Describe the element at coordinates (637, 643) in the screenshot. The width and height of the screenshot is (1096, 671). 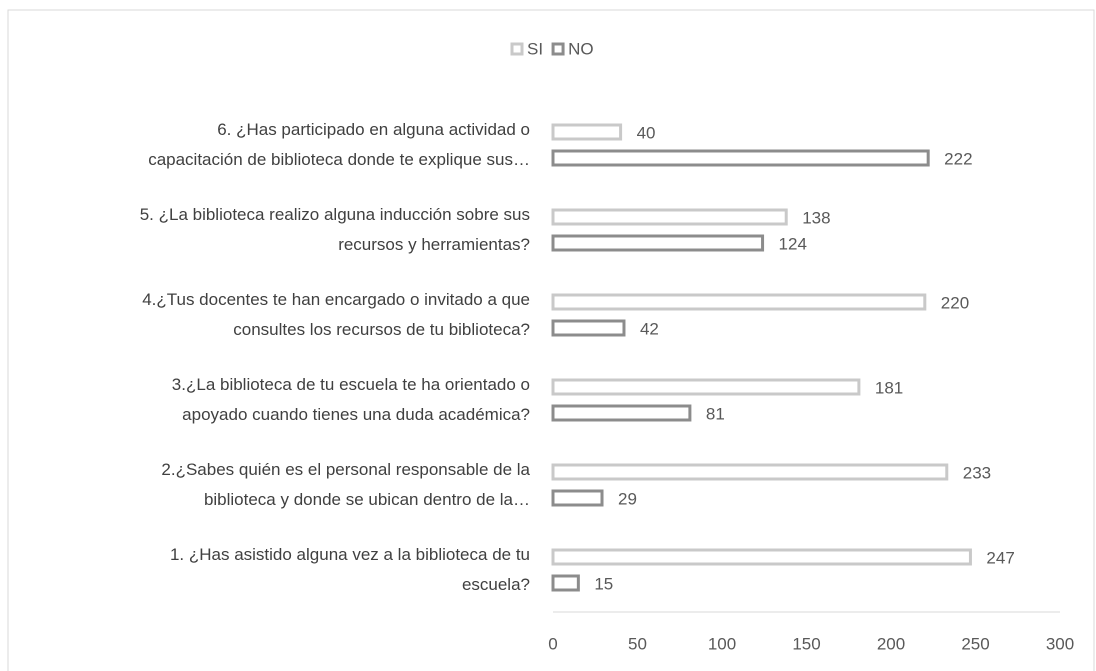
I see `x-tick-label: 50` at that location.